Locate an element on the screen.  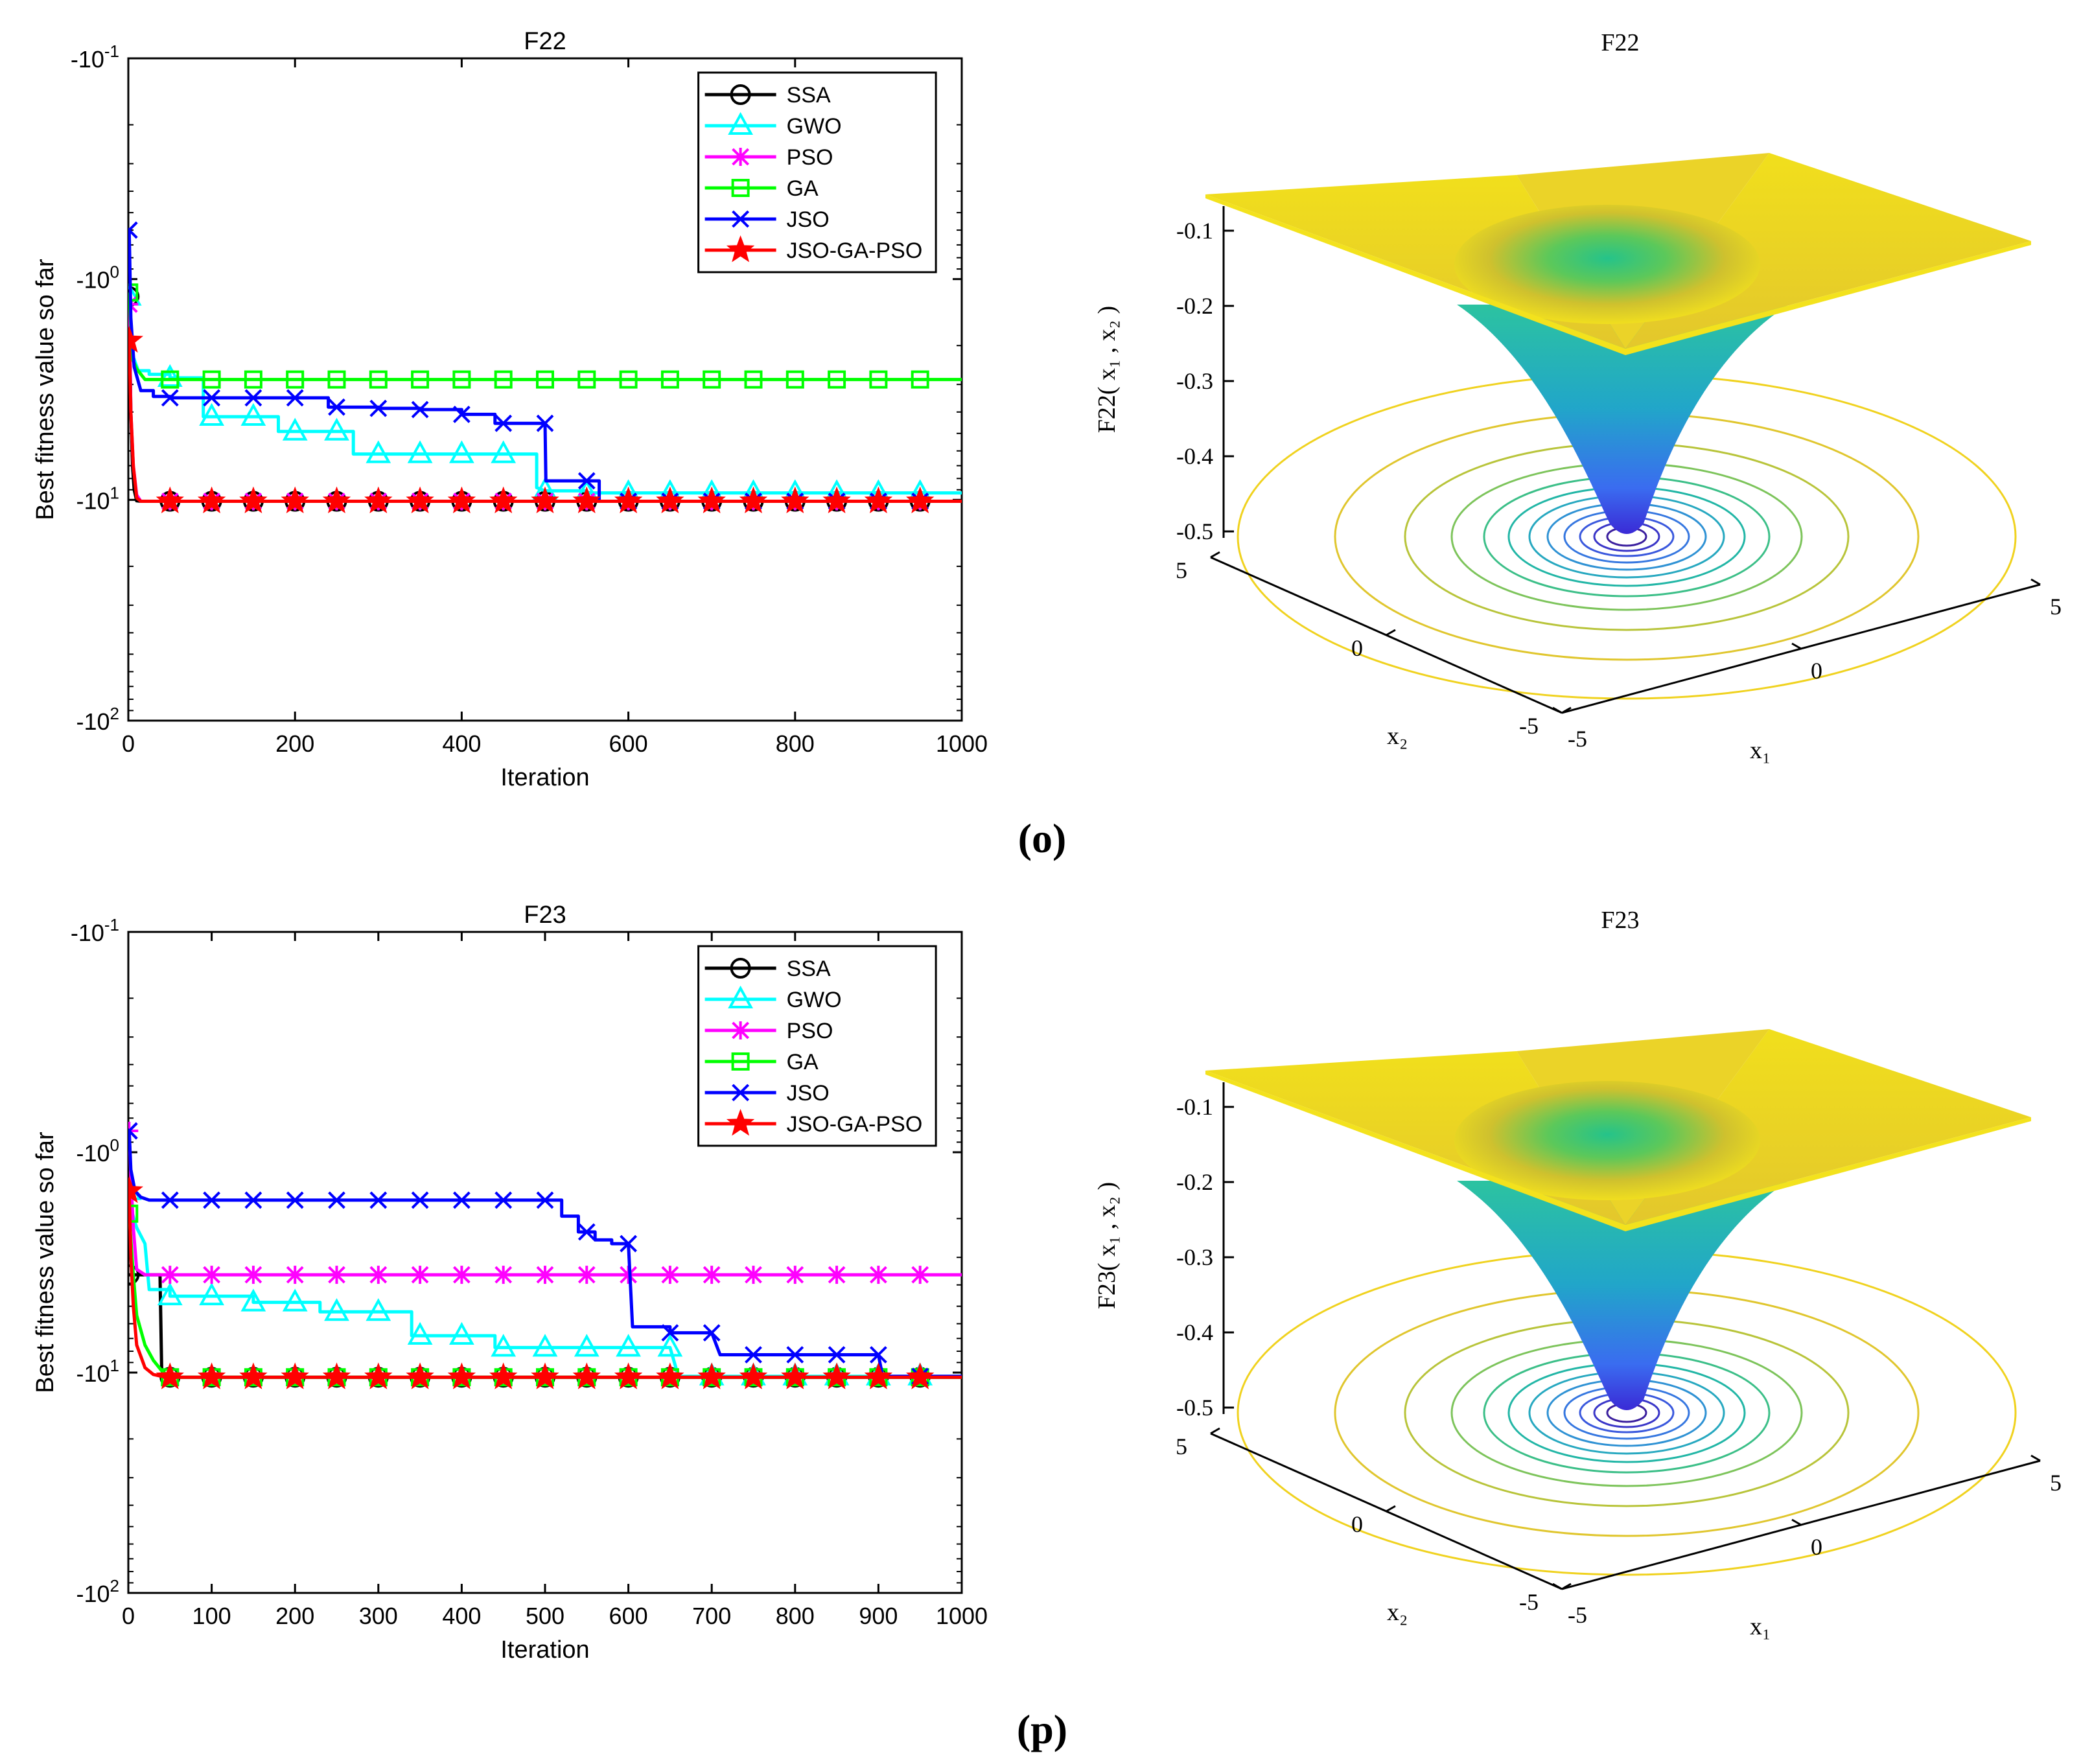
legend-label: GWO is located at coordinates (814, 1000).